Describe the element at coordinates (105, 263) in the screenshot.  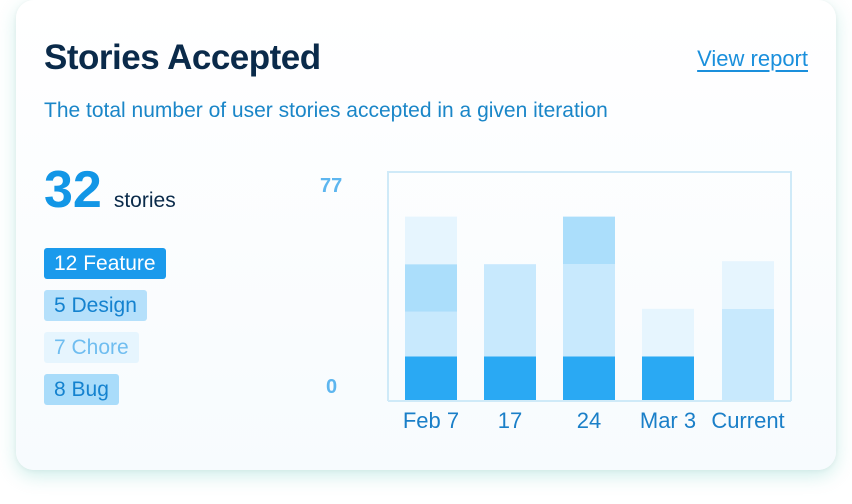
I see `legend-feature-badge: 12 Feature` at that location.